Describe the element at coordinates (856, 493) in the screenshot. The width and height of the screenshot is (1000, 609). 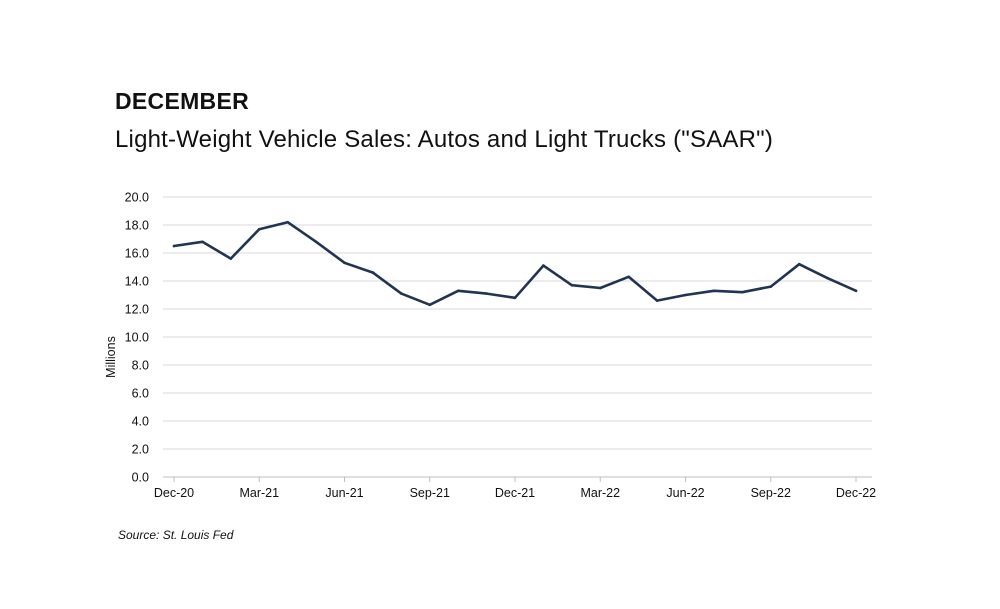
I see `x-tick-label: Dec-22` at that location.